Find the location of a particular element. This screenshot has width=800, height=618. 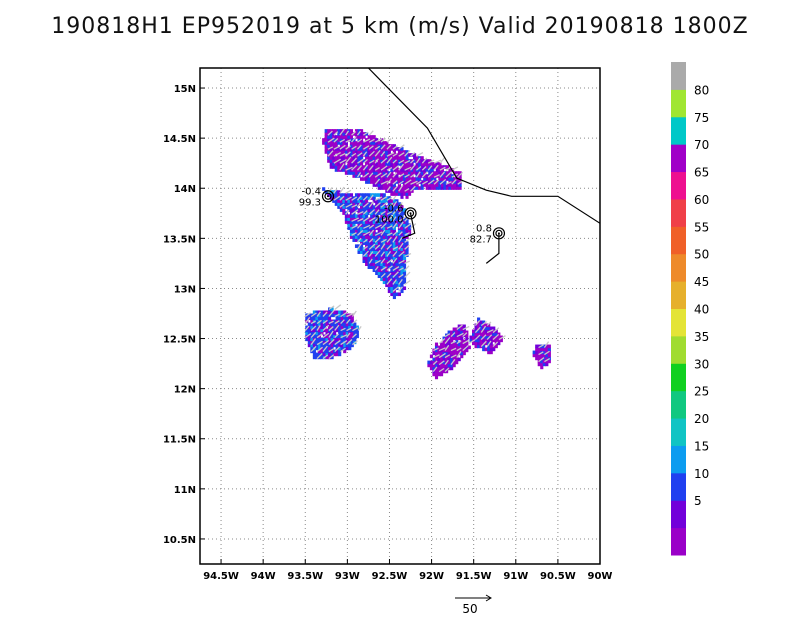

colorbar-swatch is located at coordinates (678, 322).